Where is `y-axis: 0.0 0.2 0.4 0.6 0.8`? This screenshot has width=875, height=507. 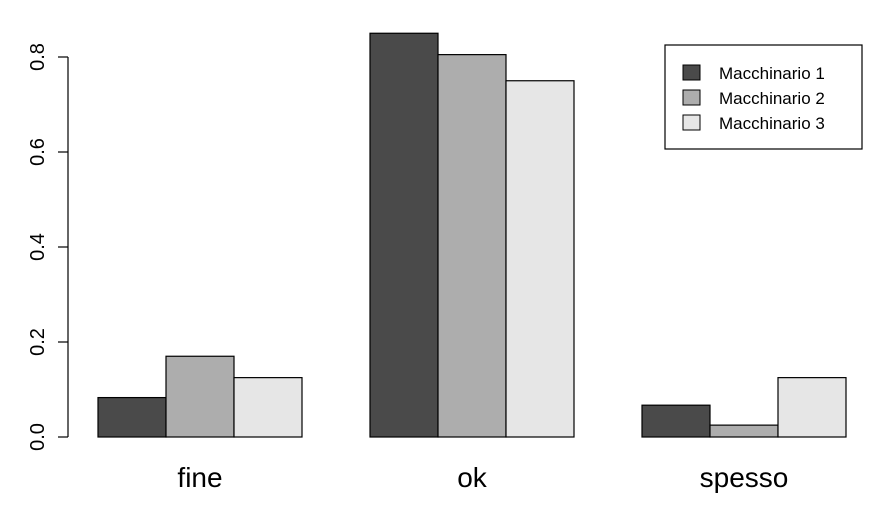 y-axis: 0.0 0.2 0.4 0.6 0.8 is located at coordinates (48, 247).